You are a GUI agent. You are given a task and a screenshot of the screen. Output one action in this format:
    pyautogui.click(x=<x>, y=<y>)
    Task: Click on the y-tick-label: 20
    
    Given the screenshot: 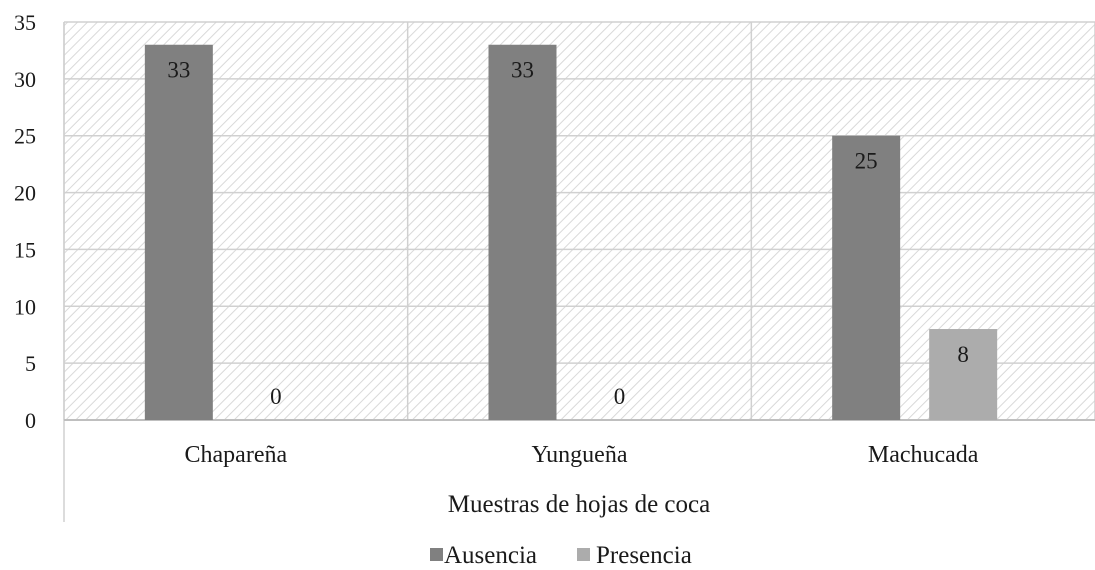 What is the action you would take?
    pyautogui.click(x=25, y=193)
    